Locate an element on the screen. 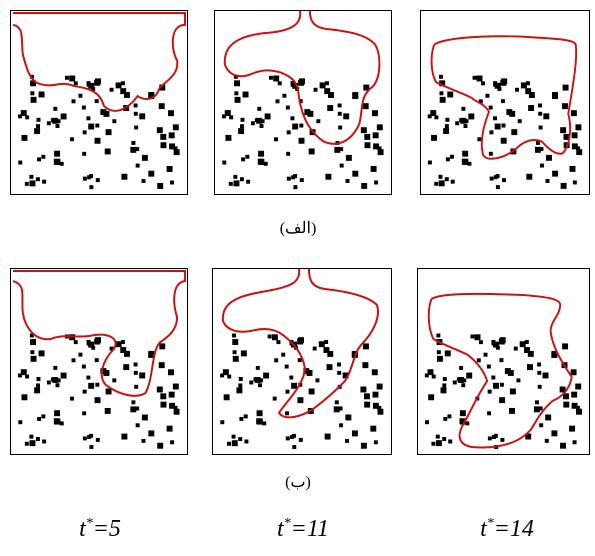  panel-a-t5 is located at coordinates (99, 102).